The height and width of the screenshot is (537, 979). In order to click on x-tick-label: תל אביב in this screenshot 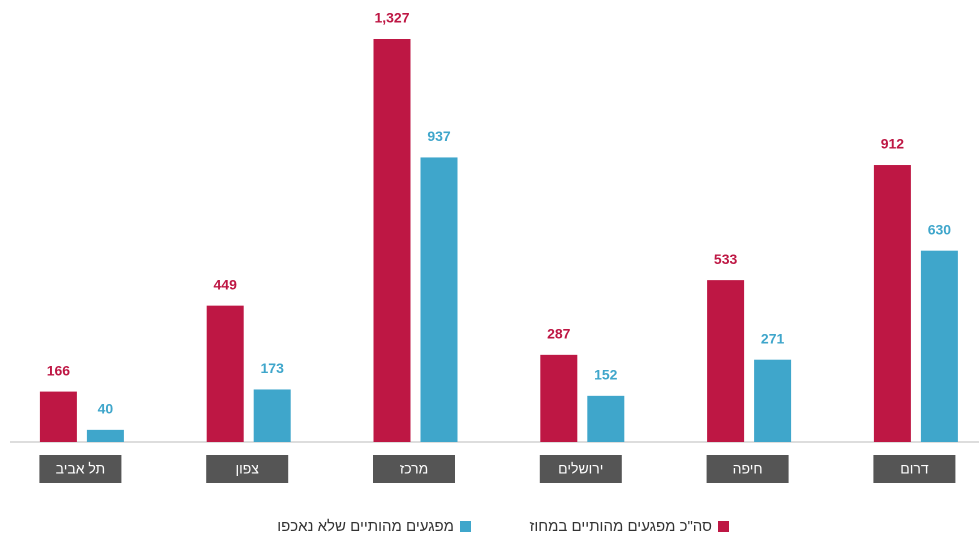, I will do `click(81, 469)`.